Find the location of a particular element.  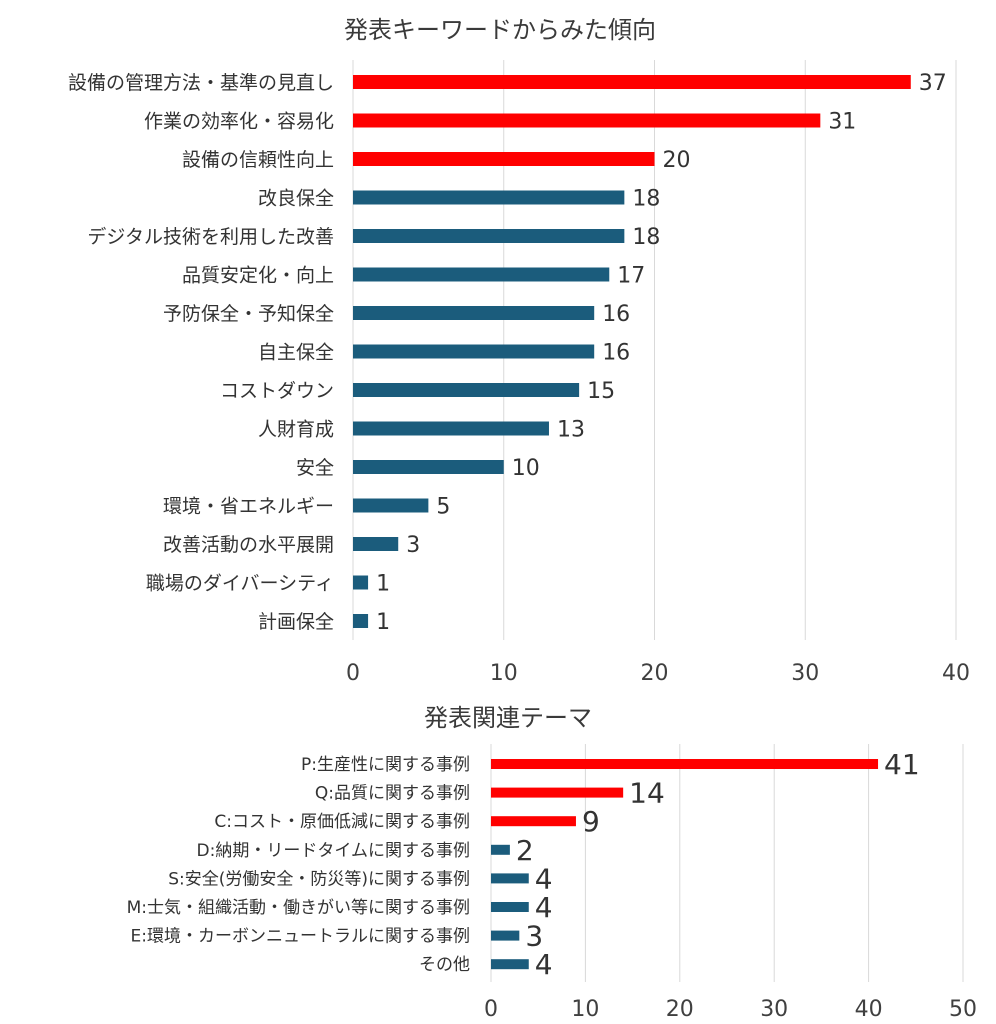

value-label: 9 is located at coordinates (591, 821).